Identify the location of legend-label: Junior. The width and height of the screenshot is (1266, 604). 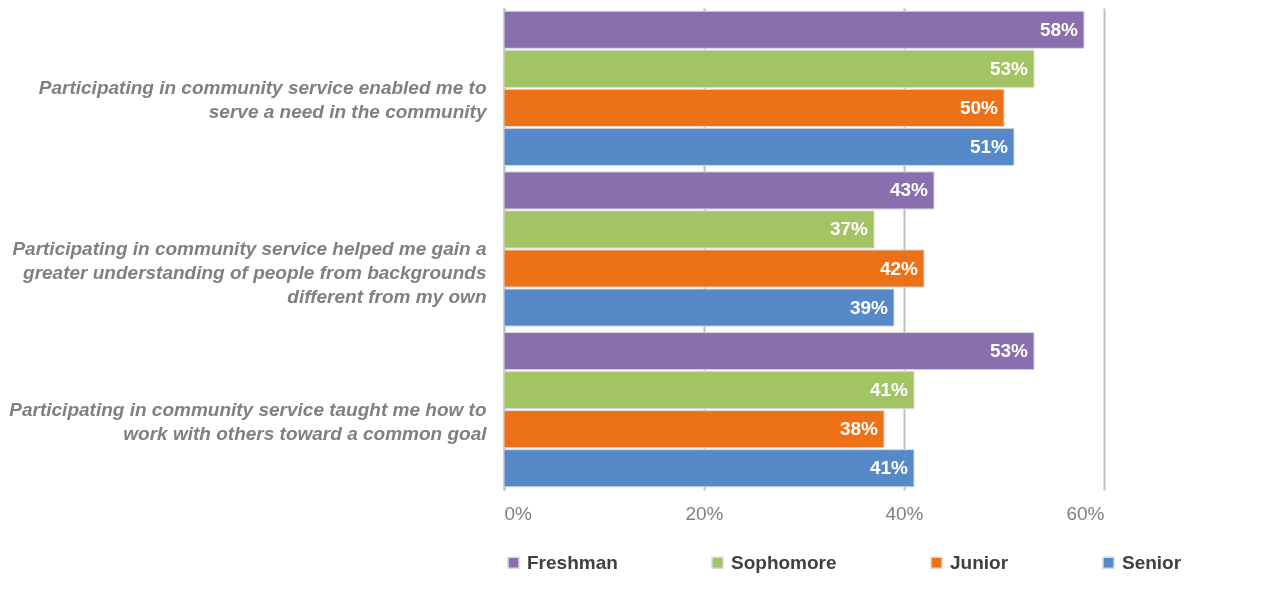
(979, 562).